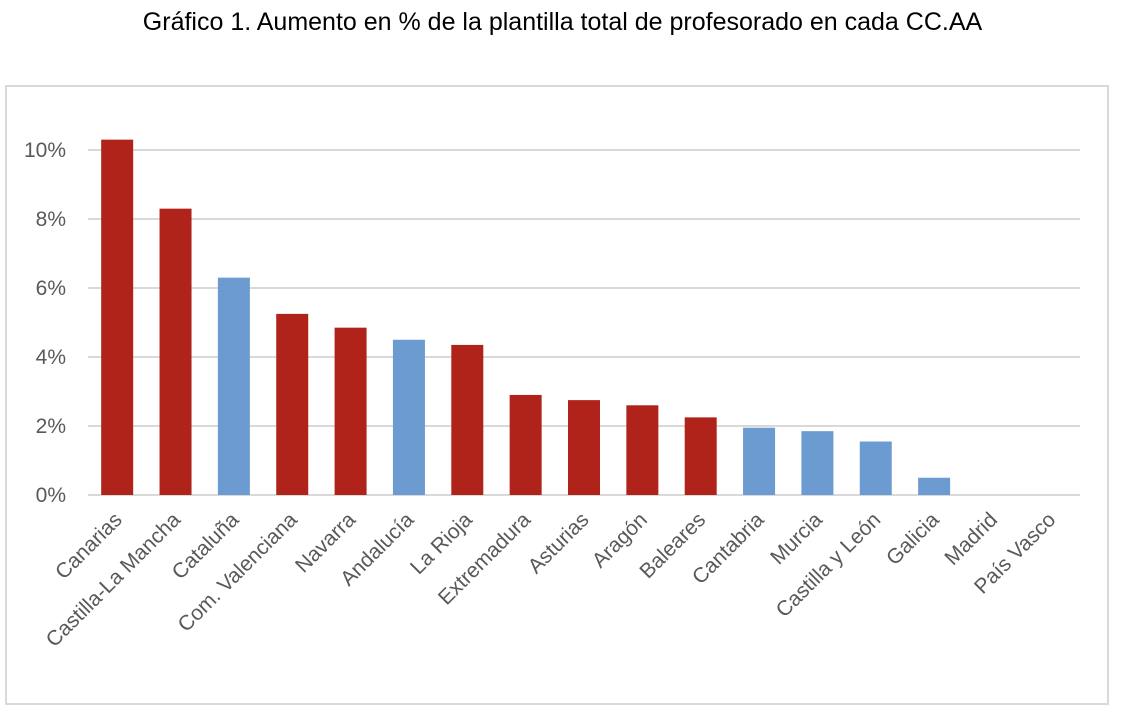 Image resolution: width=1125 pixels, height=725 pixels. Describe the element at coordinates (51, 288) in the screenshot. I see `y-tick-label: 6%` at that location.